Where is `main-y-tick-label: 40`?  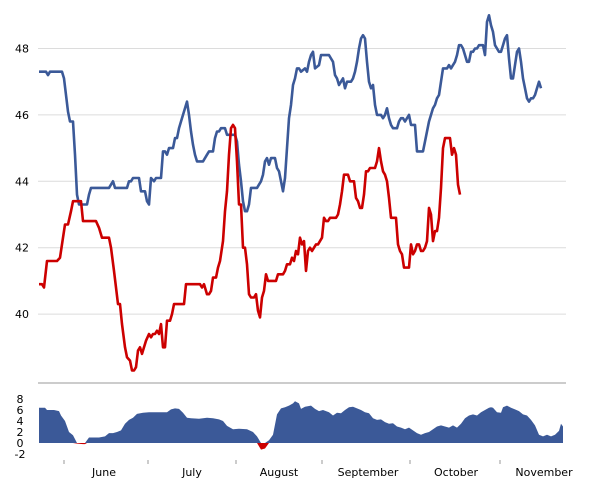
main-y-tick-label: 40 is located at coordinates (22, 314).